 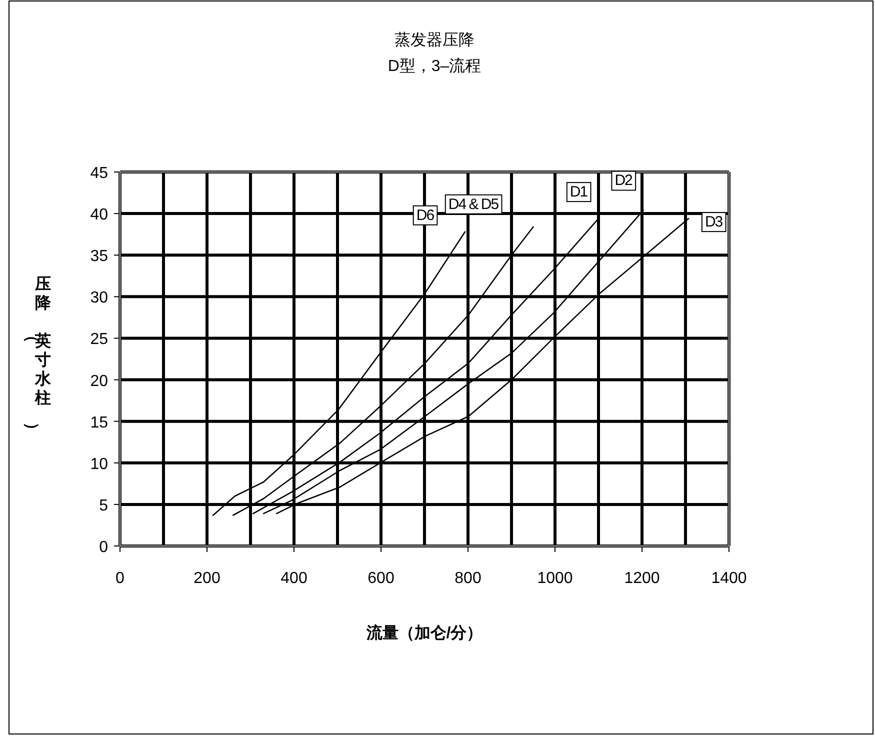 What do you see at coordinates (99, 423) in the screenshot?
I see `y-tick-label: 15` at bounding box center [99, 423].